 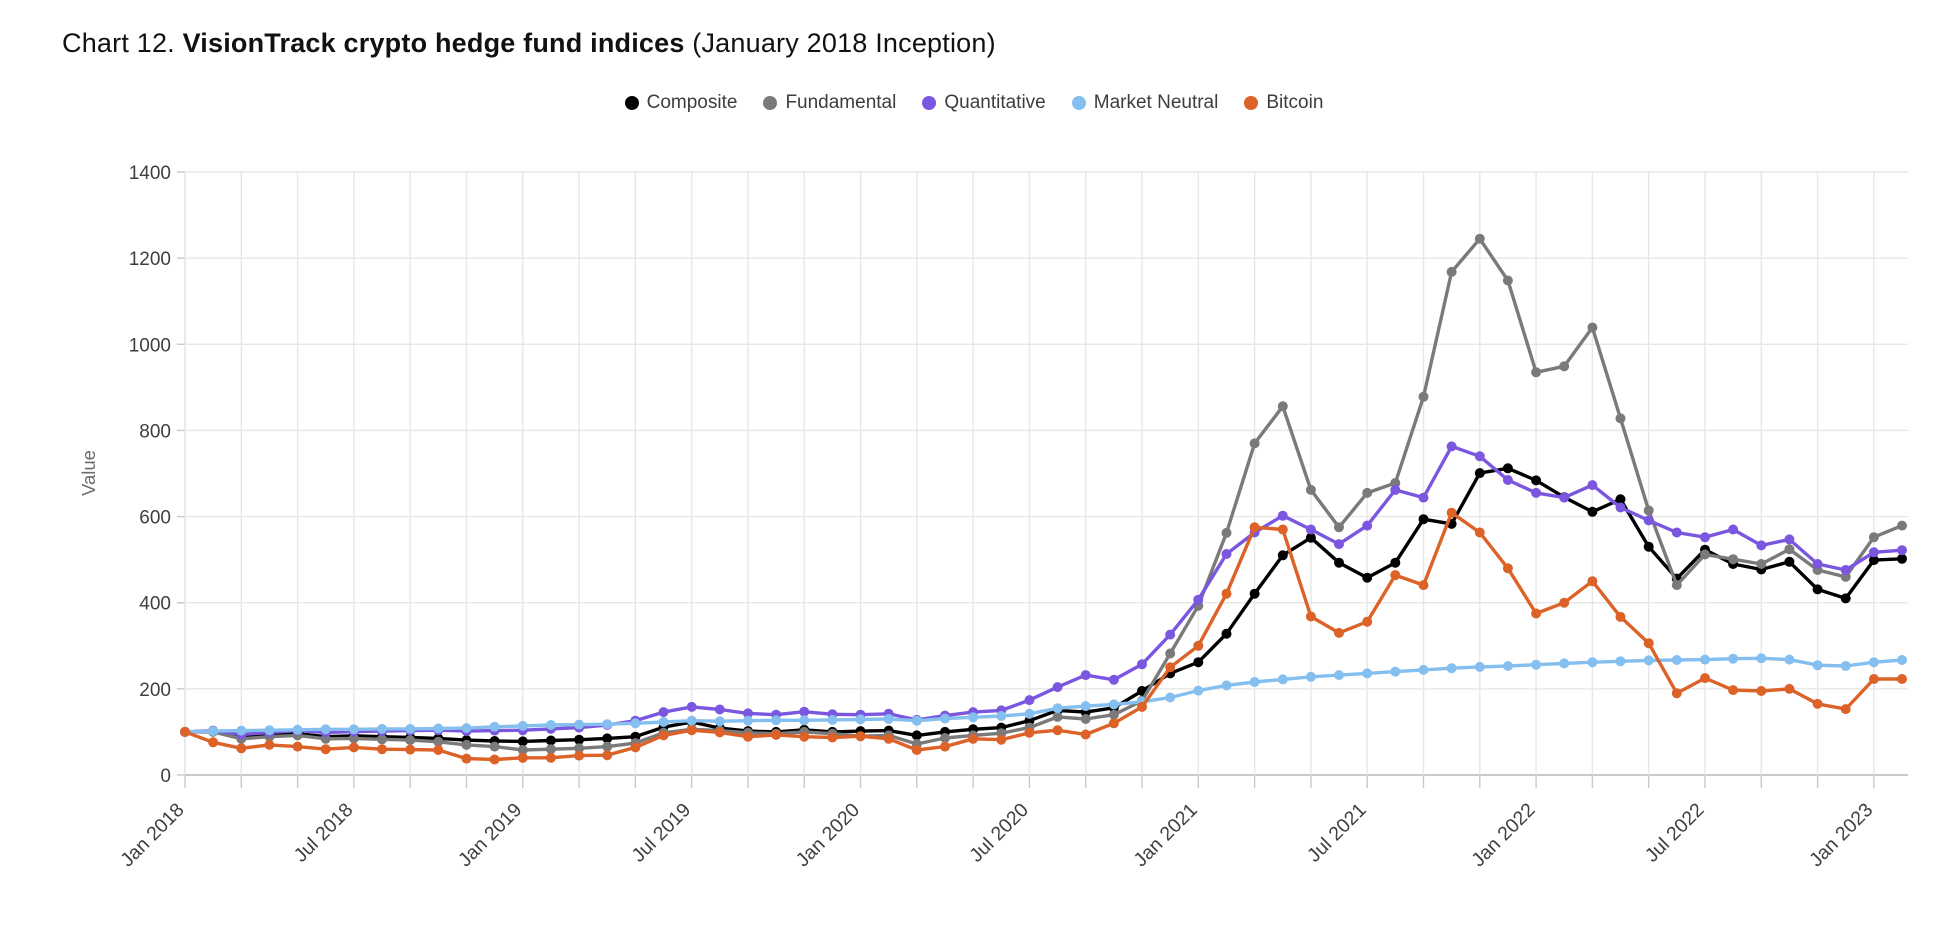 What do you see at coordinates (995, 102) in the screenshot?
I see `legend-label: Quantitative` at bounding box center [995, 102].